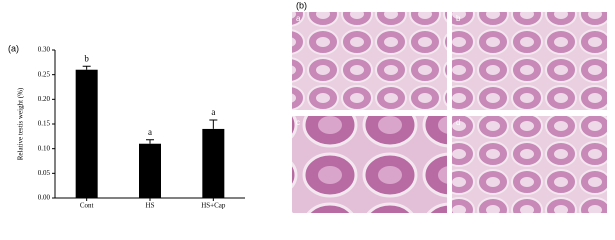 The height and width of the screenshot is (240, 615). Describe the element at coordinates (44, 124) in the screenshot. I see `y-tick-label: 0.15` at that location.